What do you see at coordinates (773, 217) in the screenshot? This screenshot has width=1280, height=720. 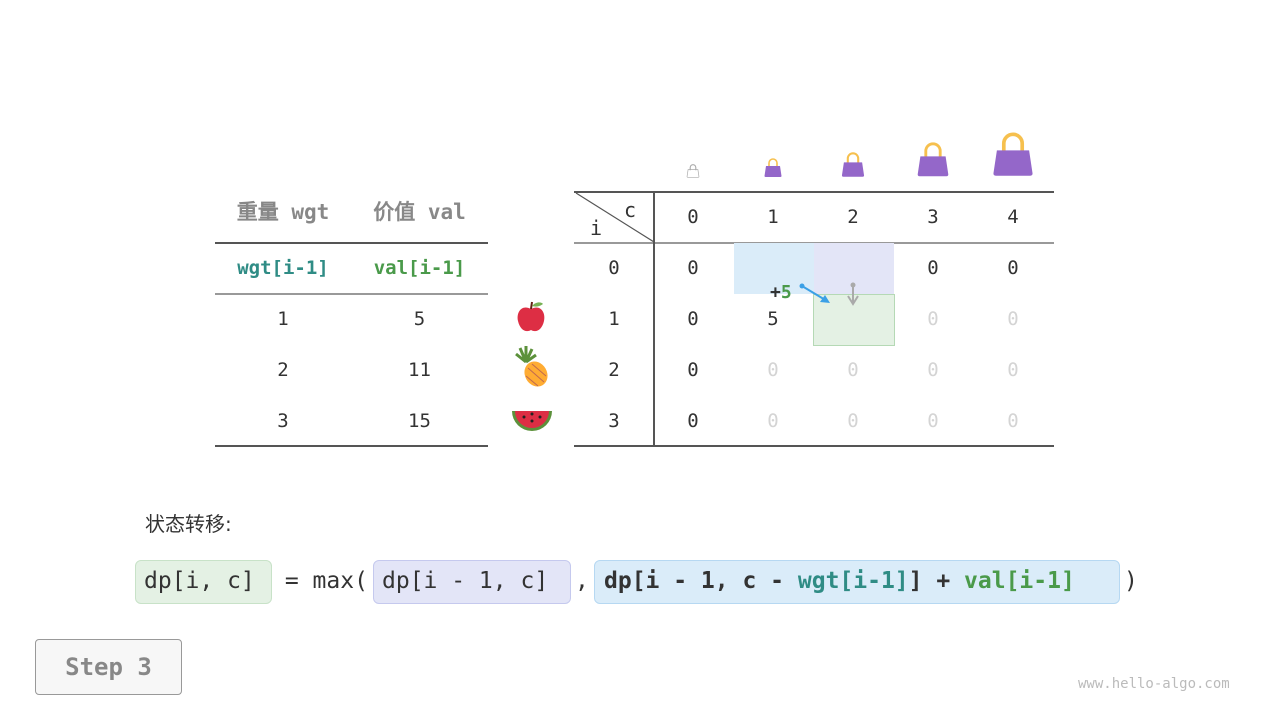 I see `col-header: 1` at bounding box center [773, 217].